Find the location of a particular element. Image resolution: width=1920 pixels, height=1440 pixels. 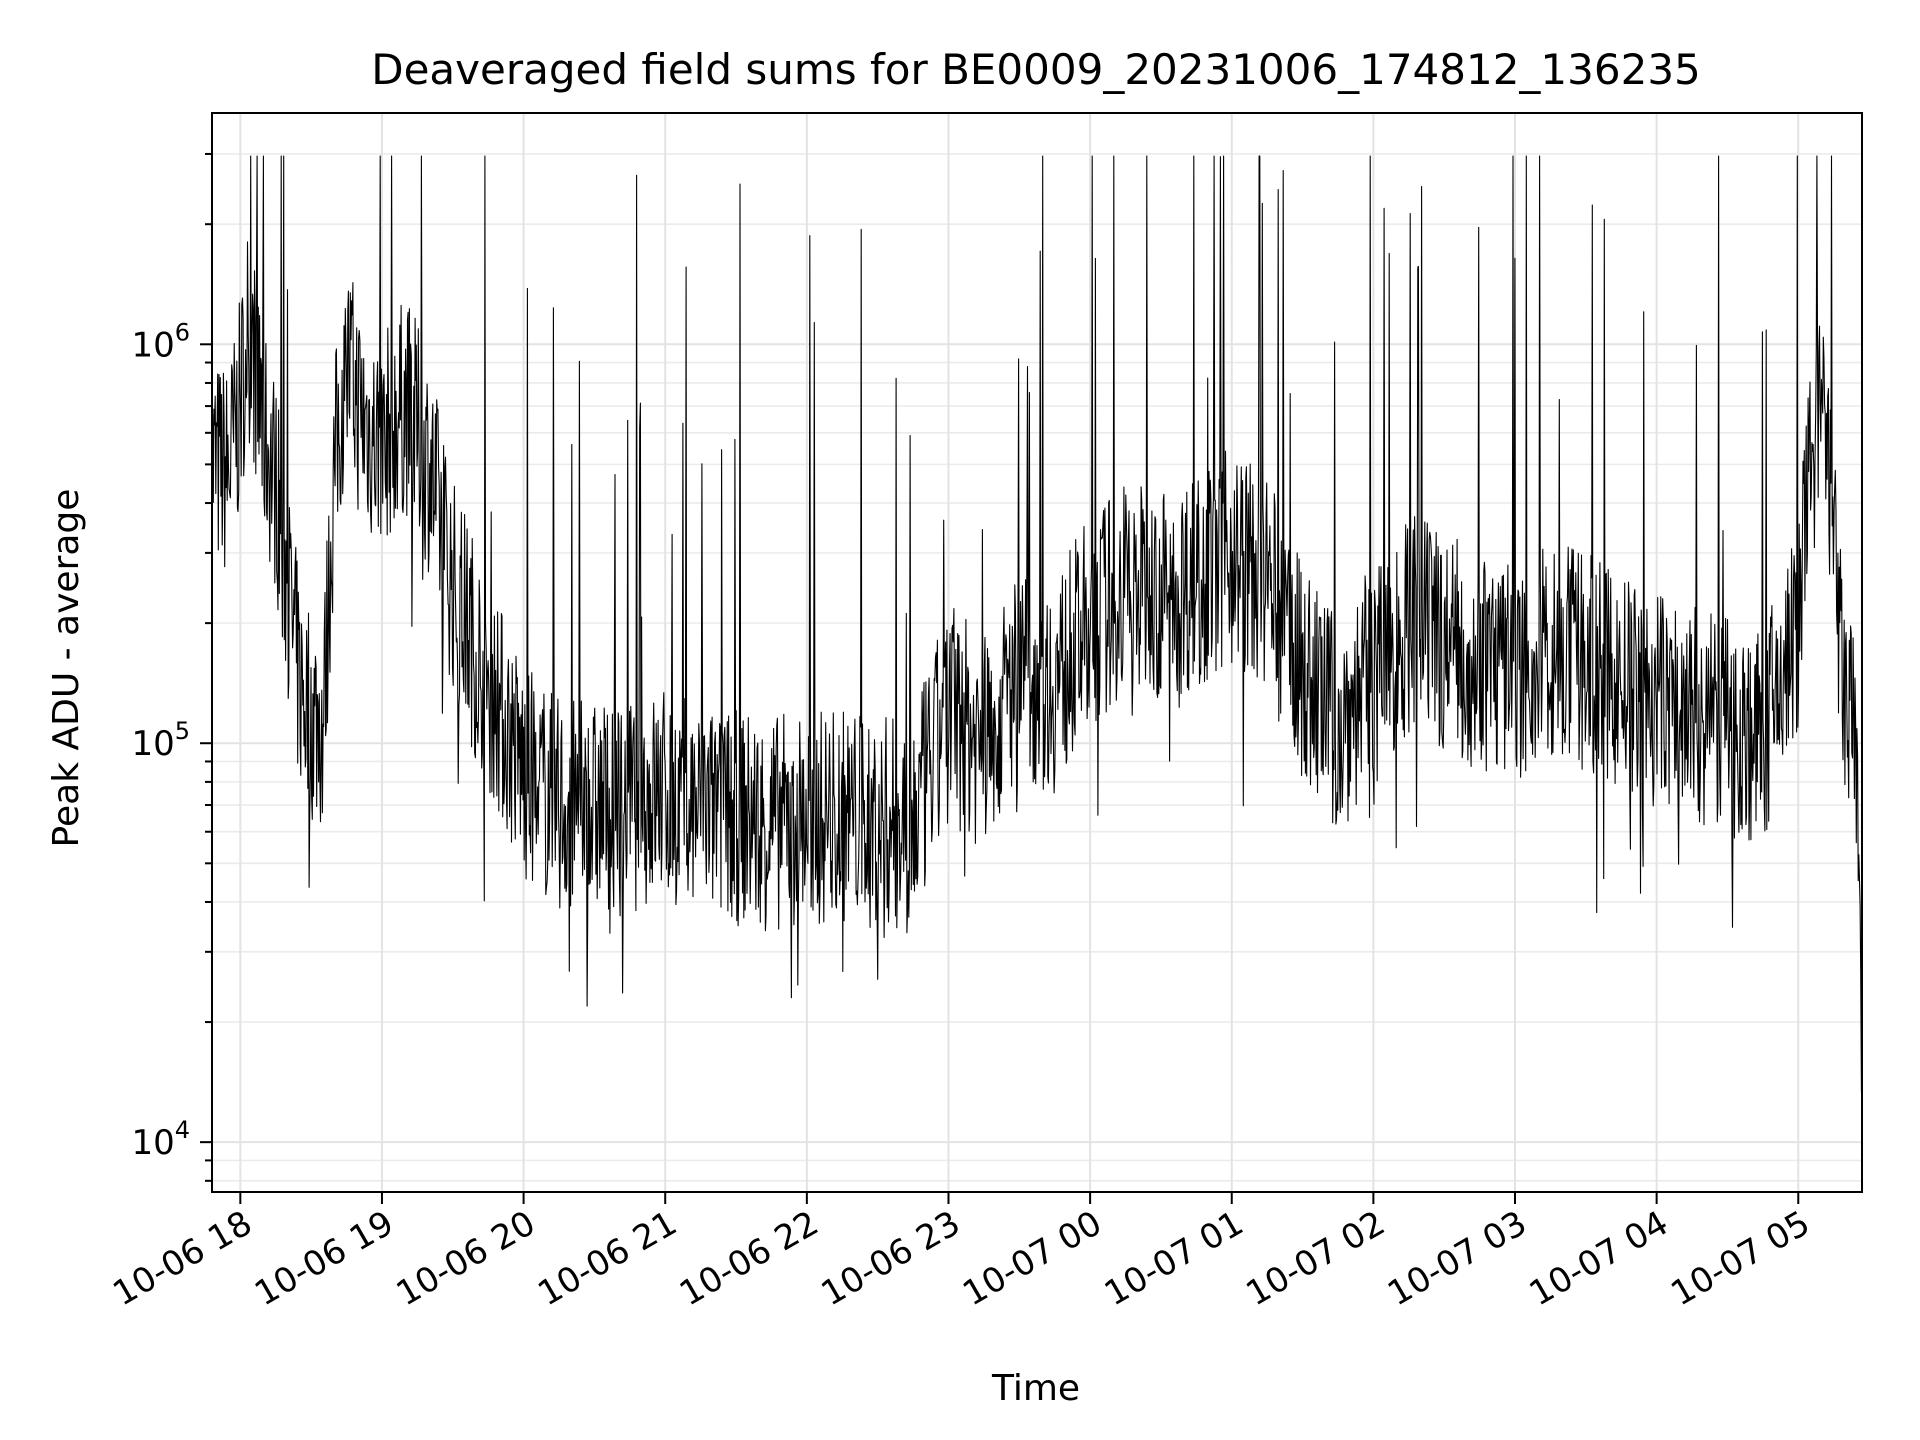

x-axis-label: Time is located at coordinates (1035, 1388).